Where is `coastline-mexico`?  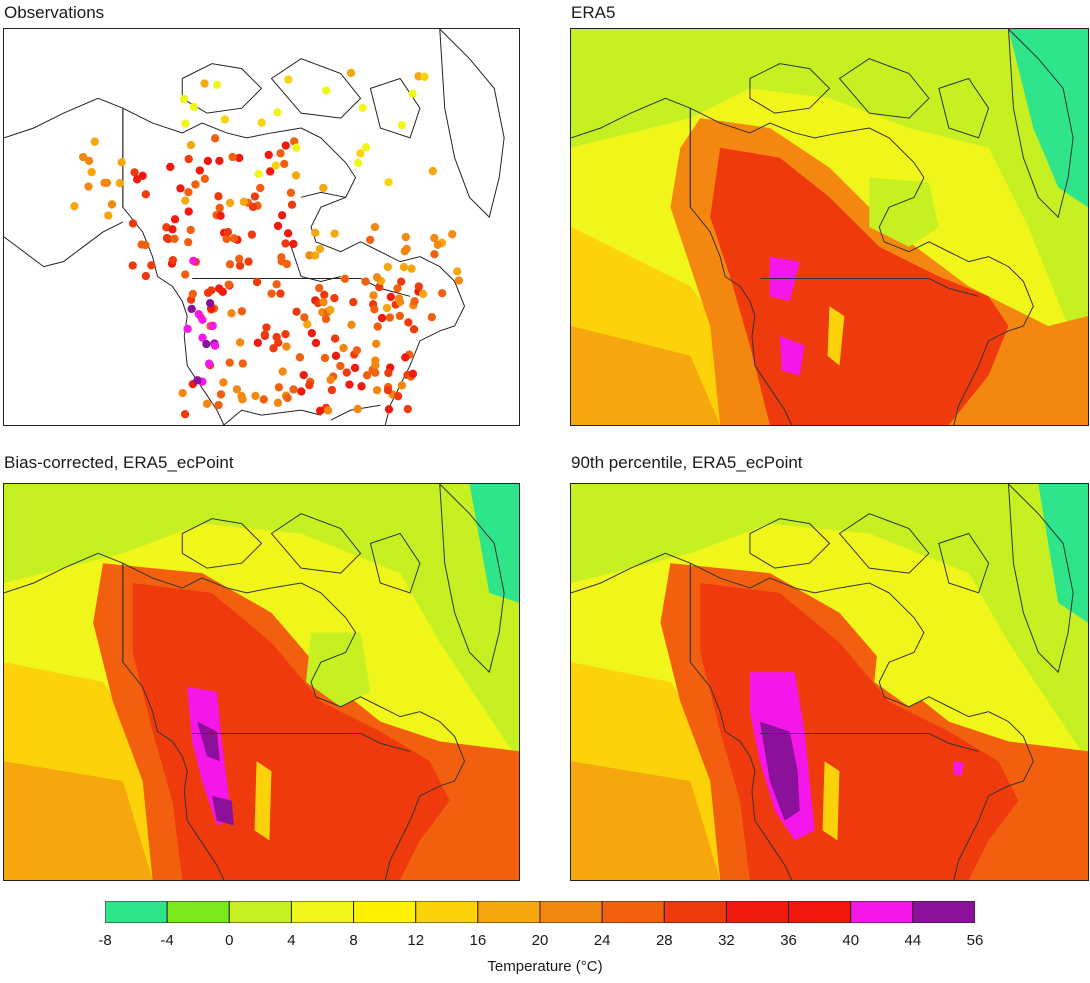 coastline-mexico is located at coordinates (302, 414).